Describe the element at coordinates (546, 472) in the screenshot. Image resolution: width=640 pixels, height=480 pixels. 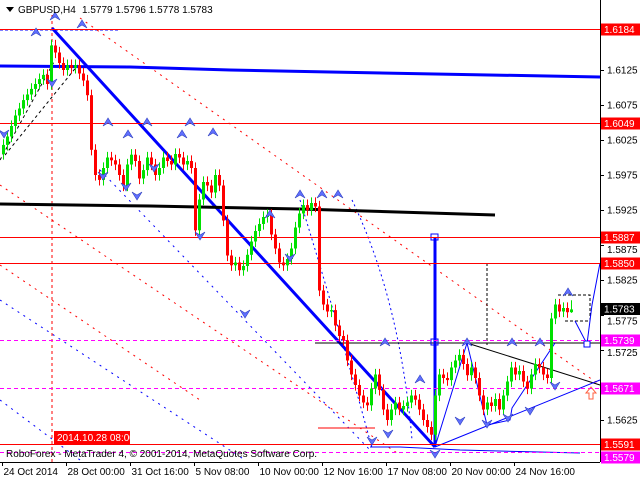
I see `x-tick-label: 24 Nov 16:00` at that location.